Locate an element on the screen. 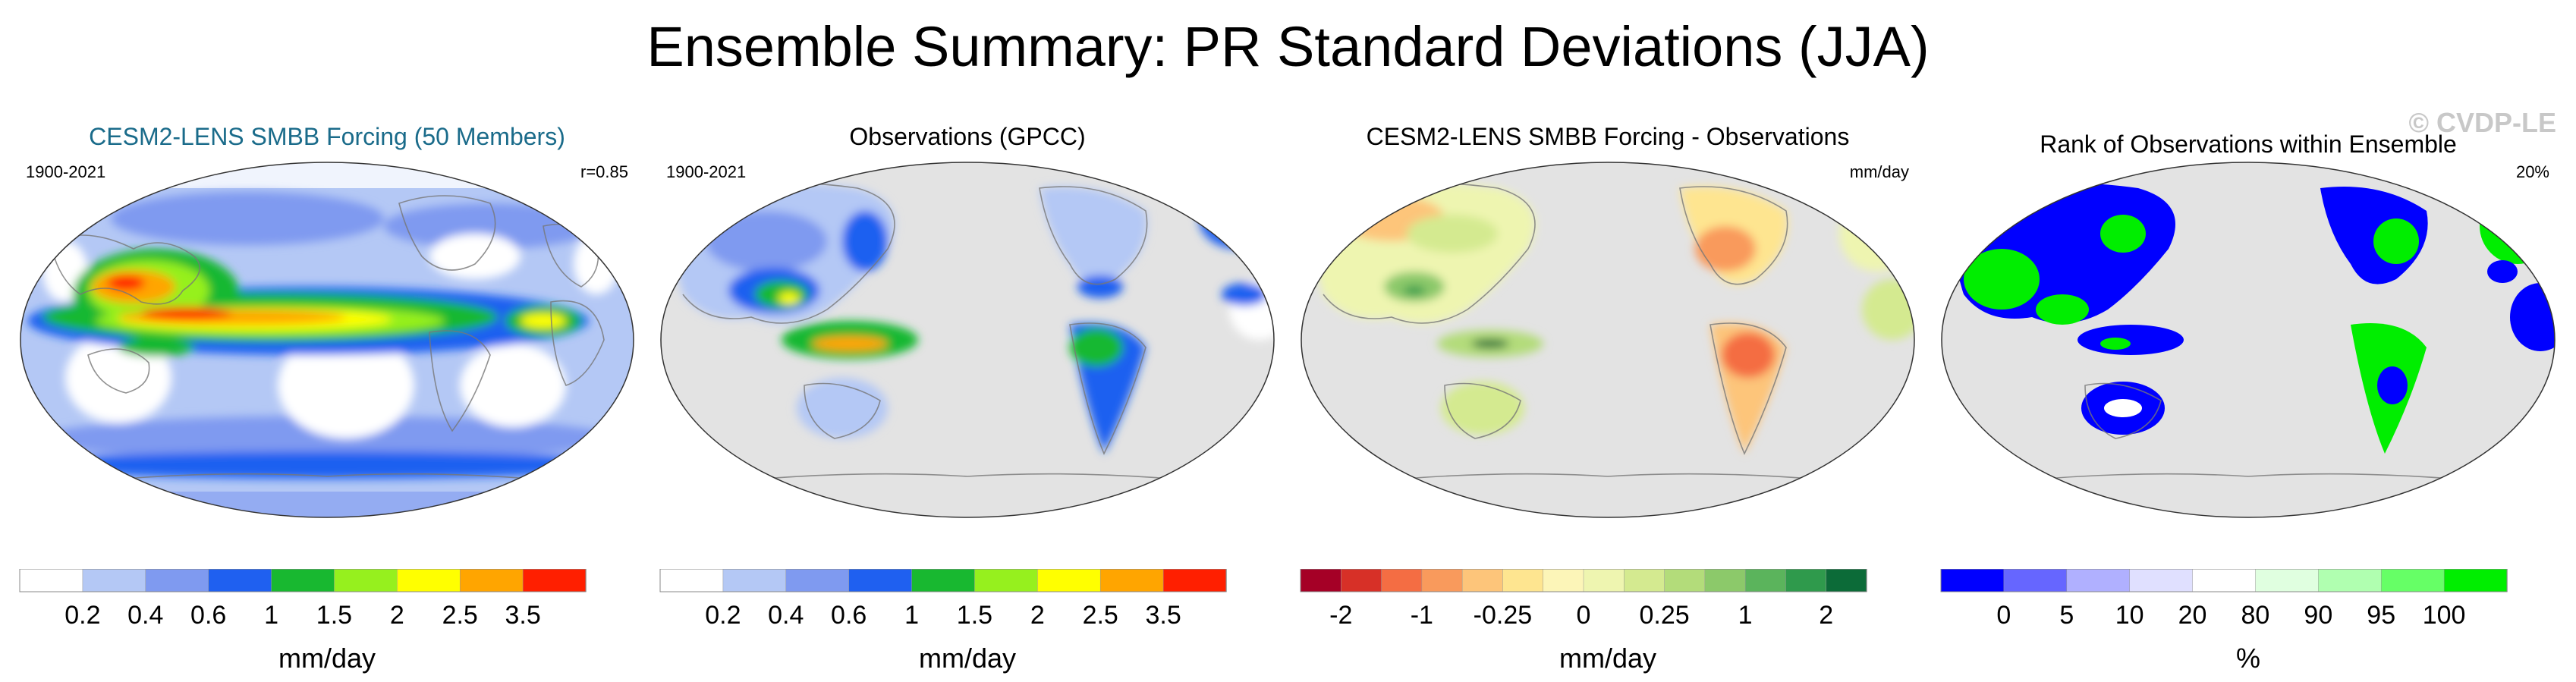 The image size is (2576, 682). colorbar: 0 5 10 20 80 90 95 100 % is located at coordinates (2224, 621).